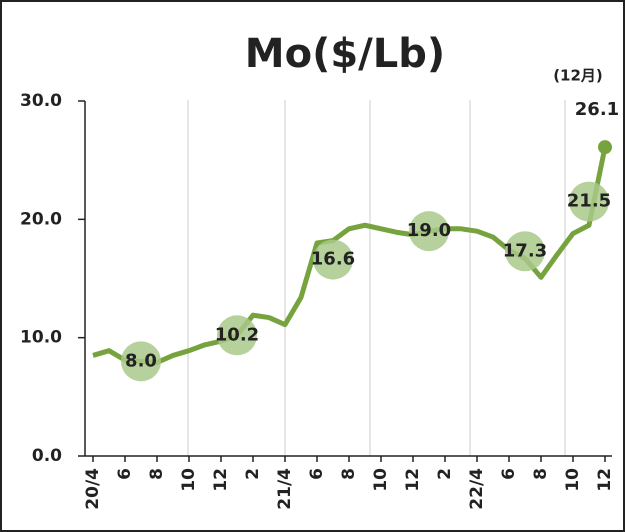 This screenshot has width=625, height=532. I want to click on data-label: 17.3, so click(525, 250).